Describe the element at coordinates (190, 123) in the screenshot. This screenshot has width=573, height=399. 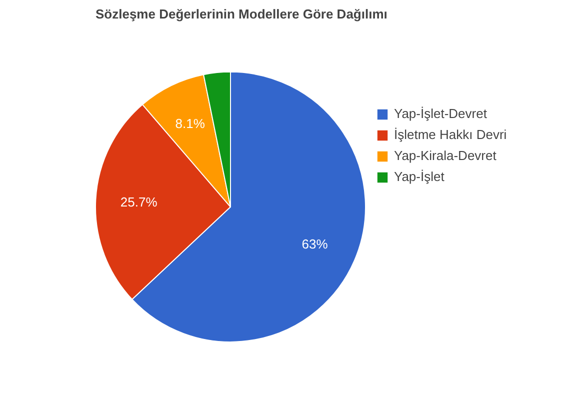
I see `data-label: 8.1%` at that location.